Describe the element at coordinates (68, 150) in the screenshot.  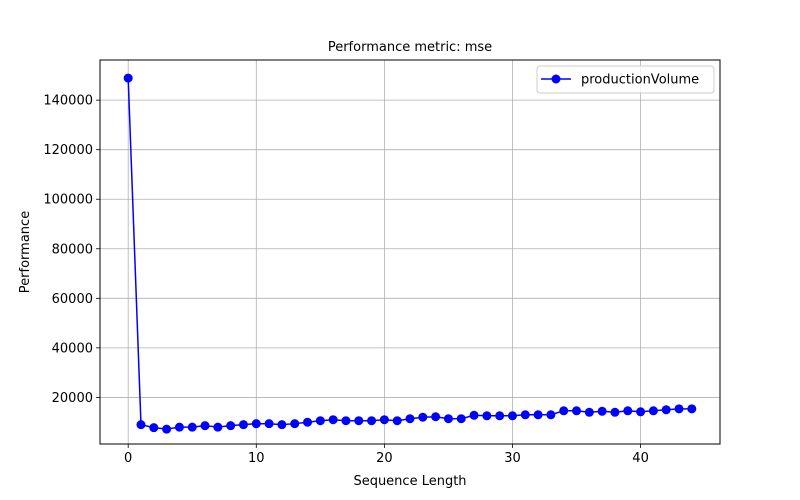
I see `y-tick-label: 120000` at that location.